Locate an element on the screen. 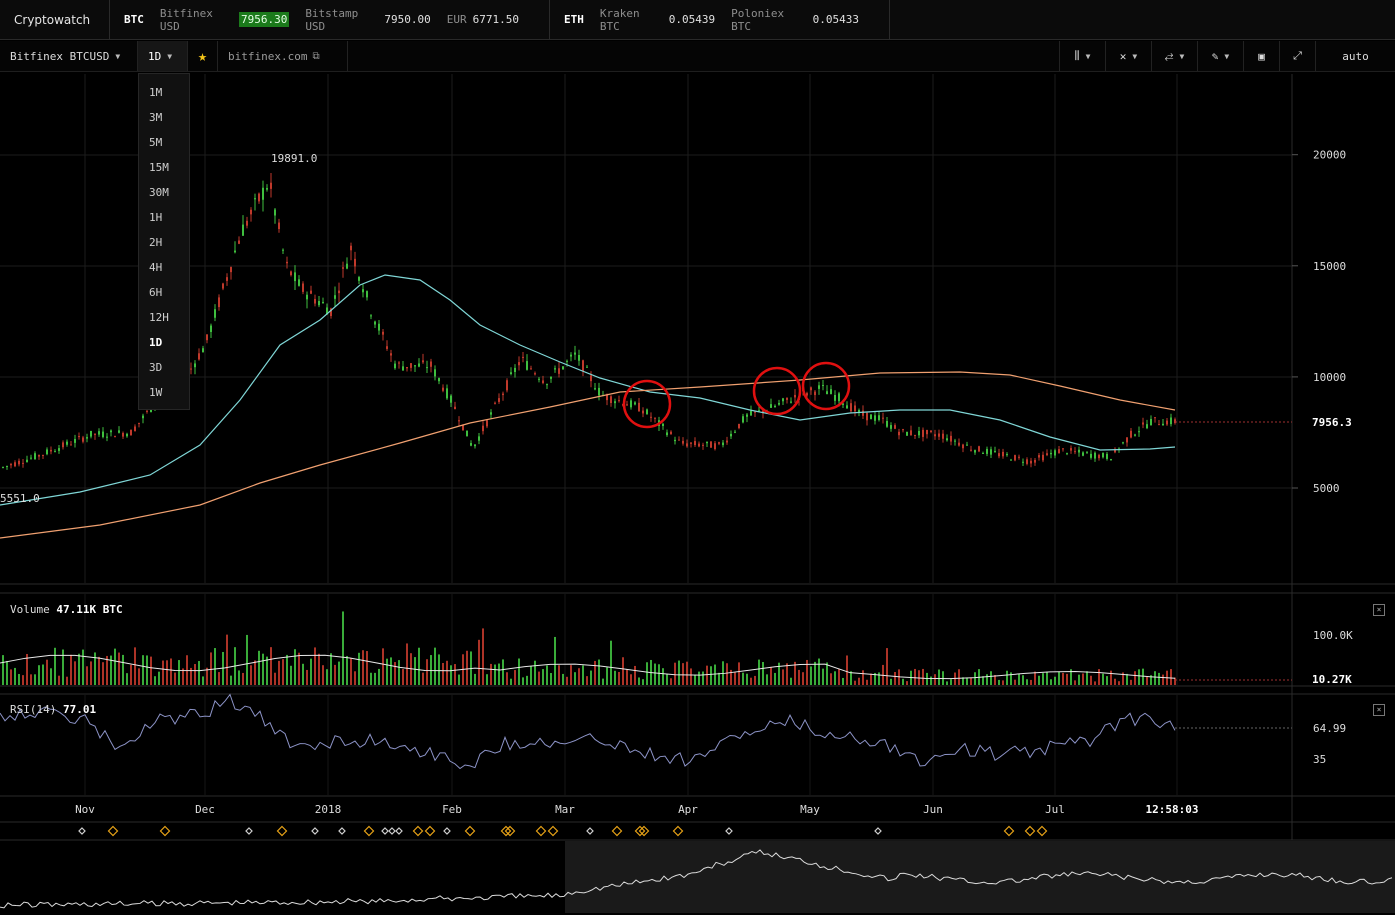  close-volume-icon: × is located at coordinates (1379, 610).